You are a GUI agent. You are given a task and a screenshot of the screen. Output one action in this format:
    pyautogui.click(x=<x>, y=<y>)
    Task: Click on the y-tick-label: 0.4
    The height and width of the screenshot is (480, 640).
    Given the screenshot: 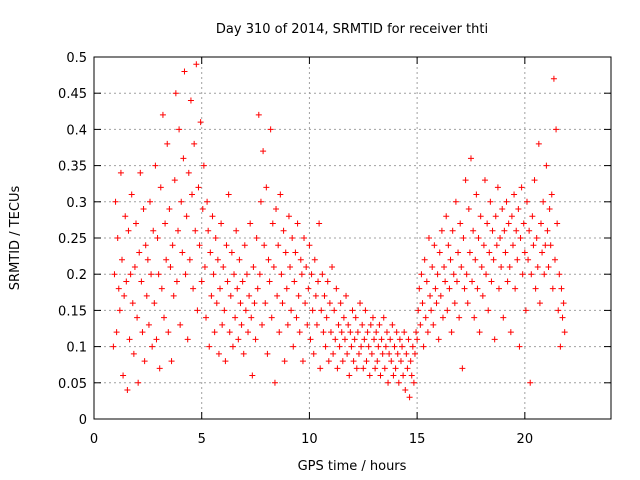 What is the action you would take?
    pyautogui.click(x=76, y=130)
    